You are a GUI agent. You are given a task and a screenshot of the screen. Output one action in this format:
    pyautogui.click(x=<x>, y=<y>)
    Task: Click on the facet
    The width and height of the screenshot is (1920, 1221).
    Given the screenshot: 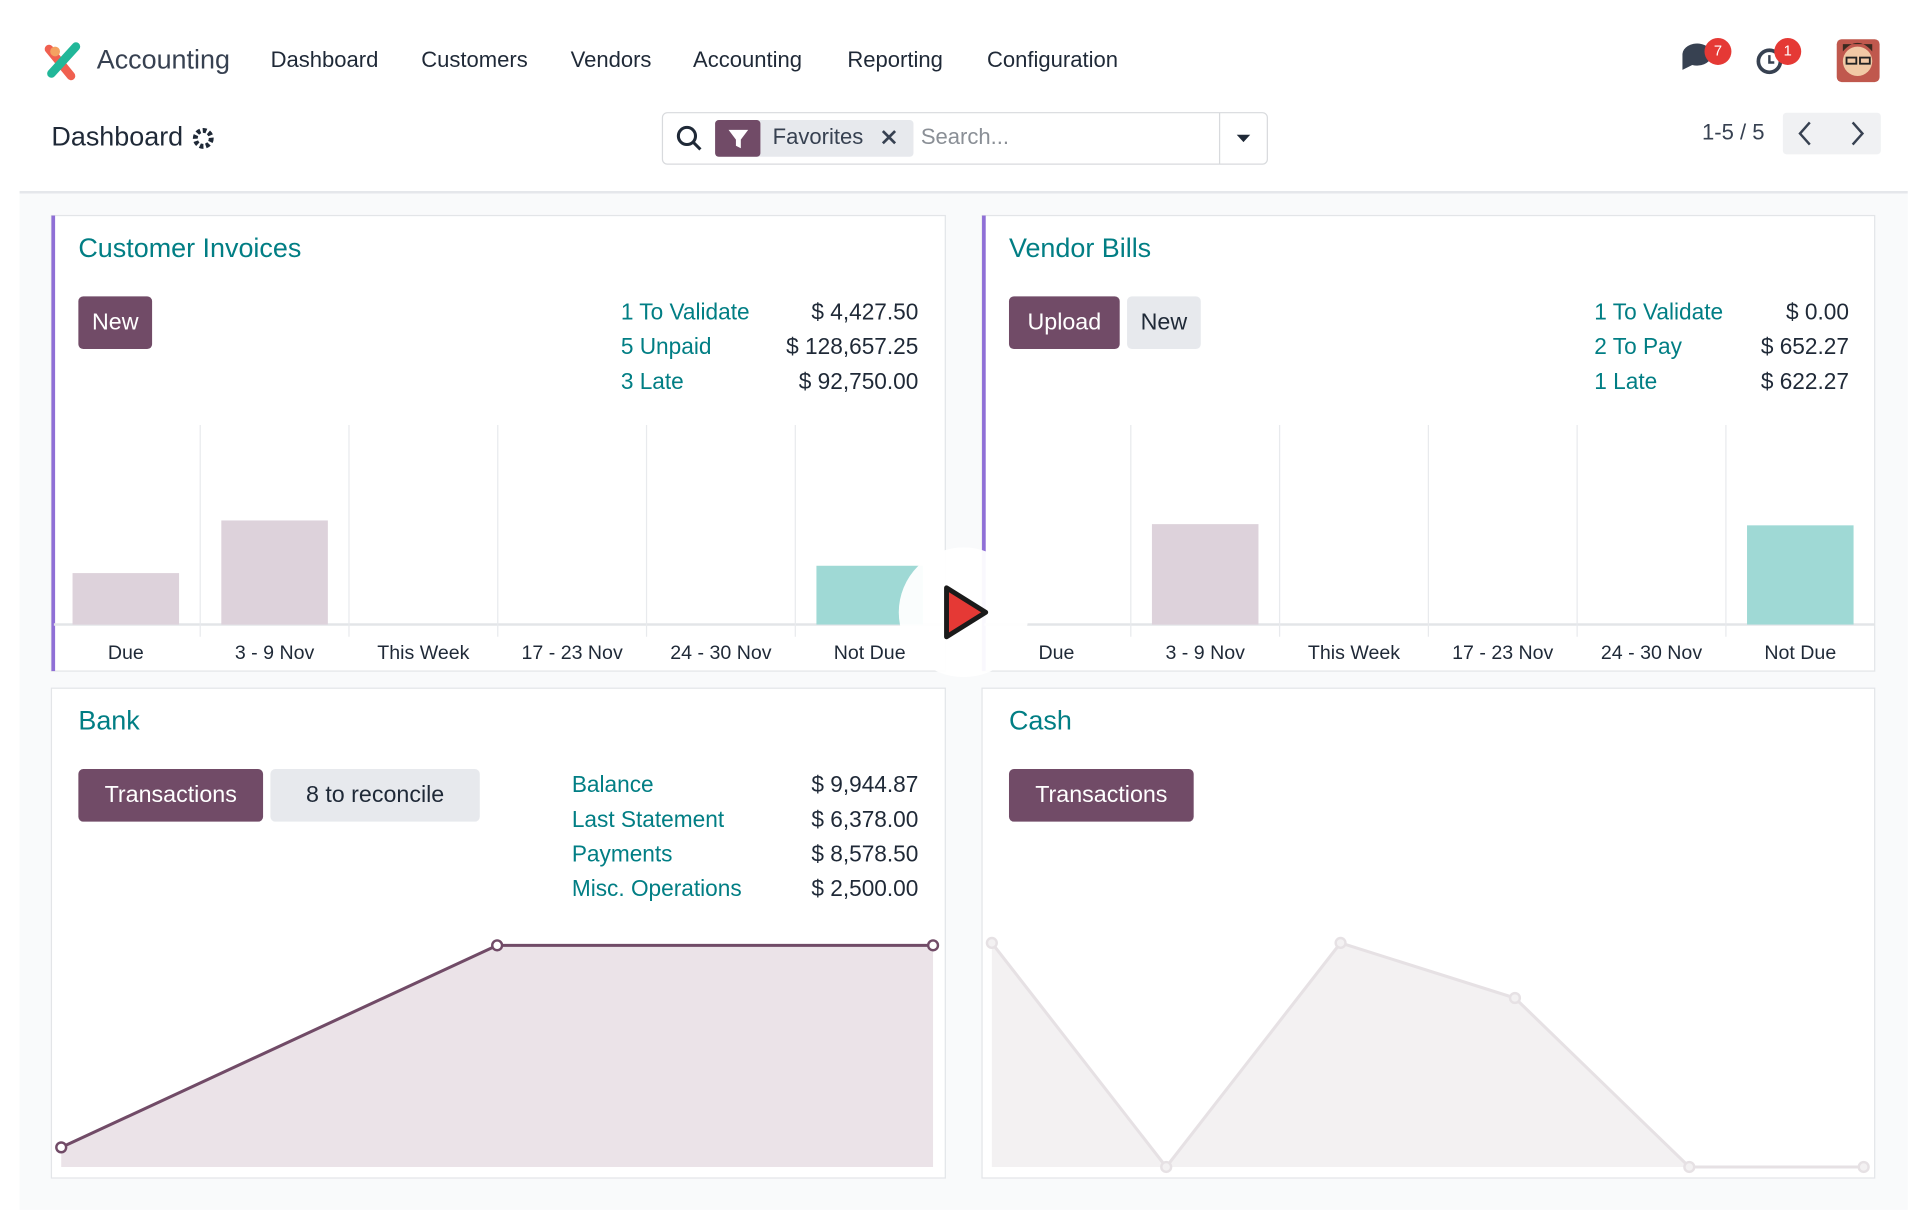 What is the action you would take?
    pyautogui.click(x=814, y=138)
    